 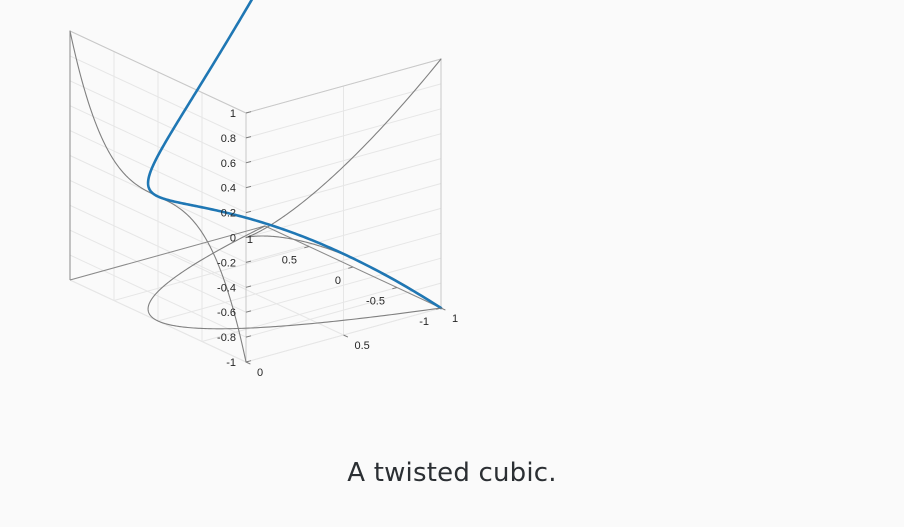 I want to click on y-tick-label: 1, so click(x=455, y=319).